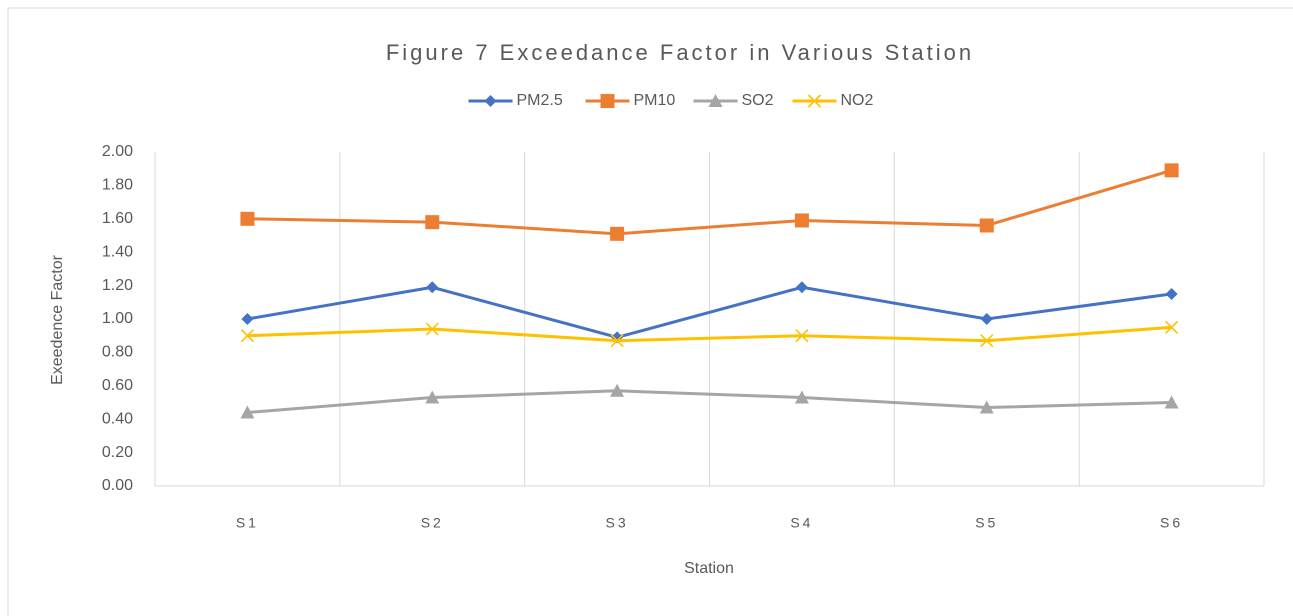 The image size is (1293, 616). Describe the element at coordinates (655, 100) in the screenshot. I see `legend-label: PM10` at that location.